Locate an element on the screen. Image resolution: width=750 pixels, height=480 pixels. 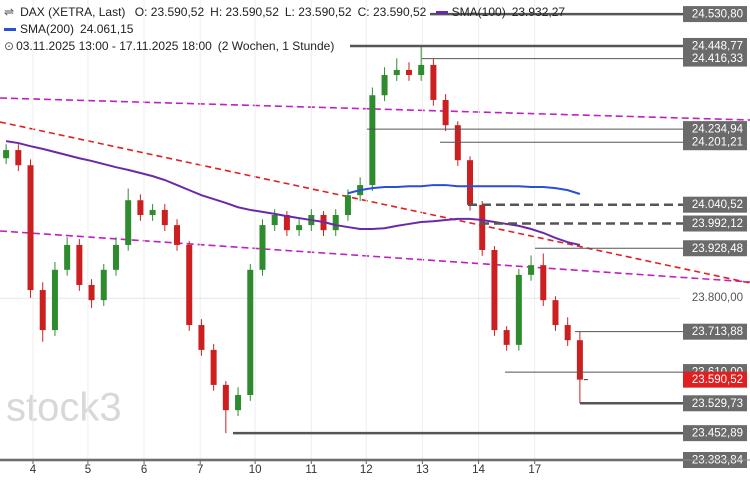
price-label: 24.530,80 is located at coordinates (717, 15).